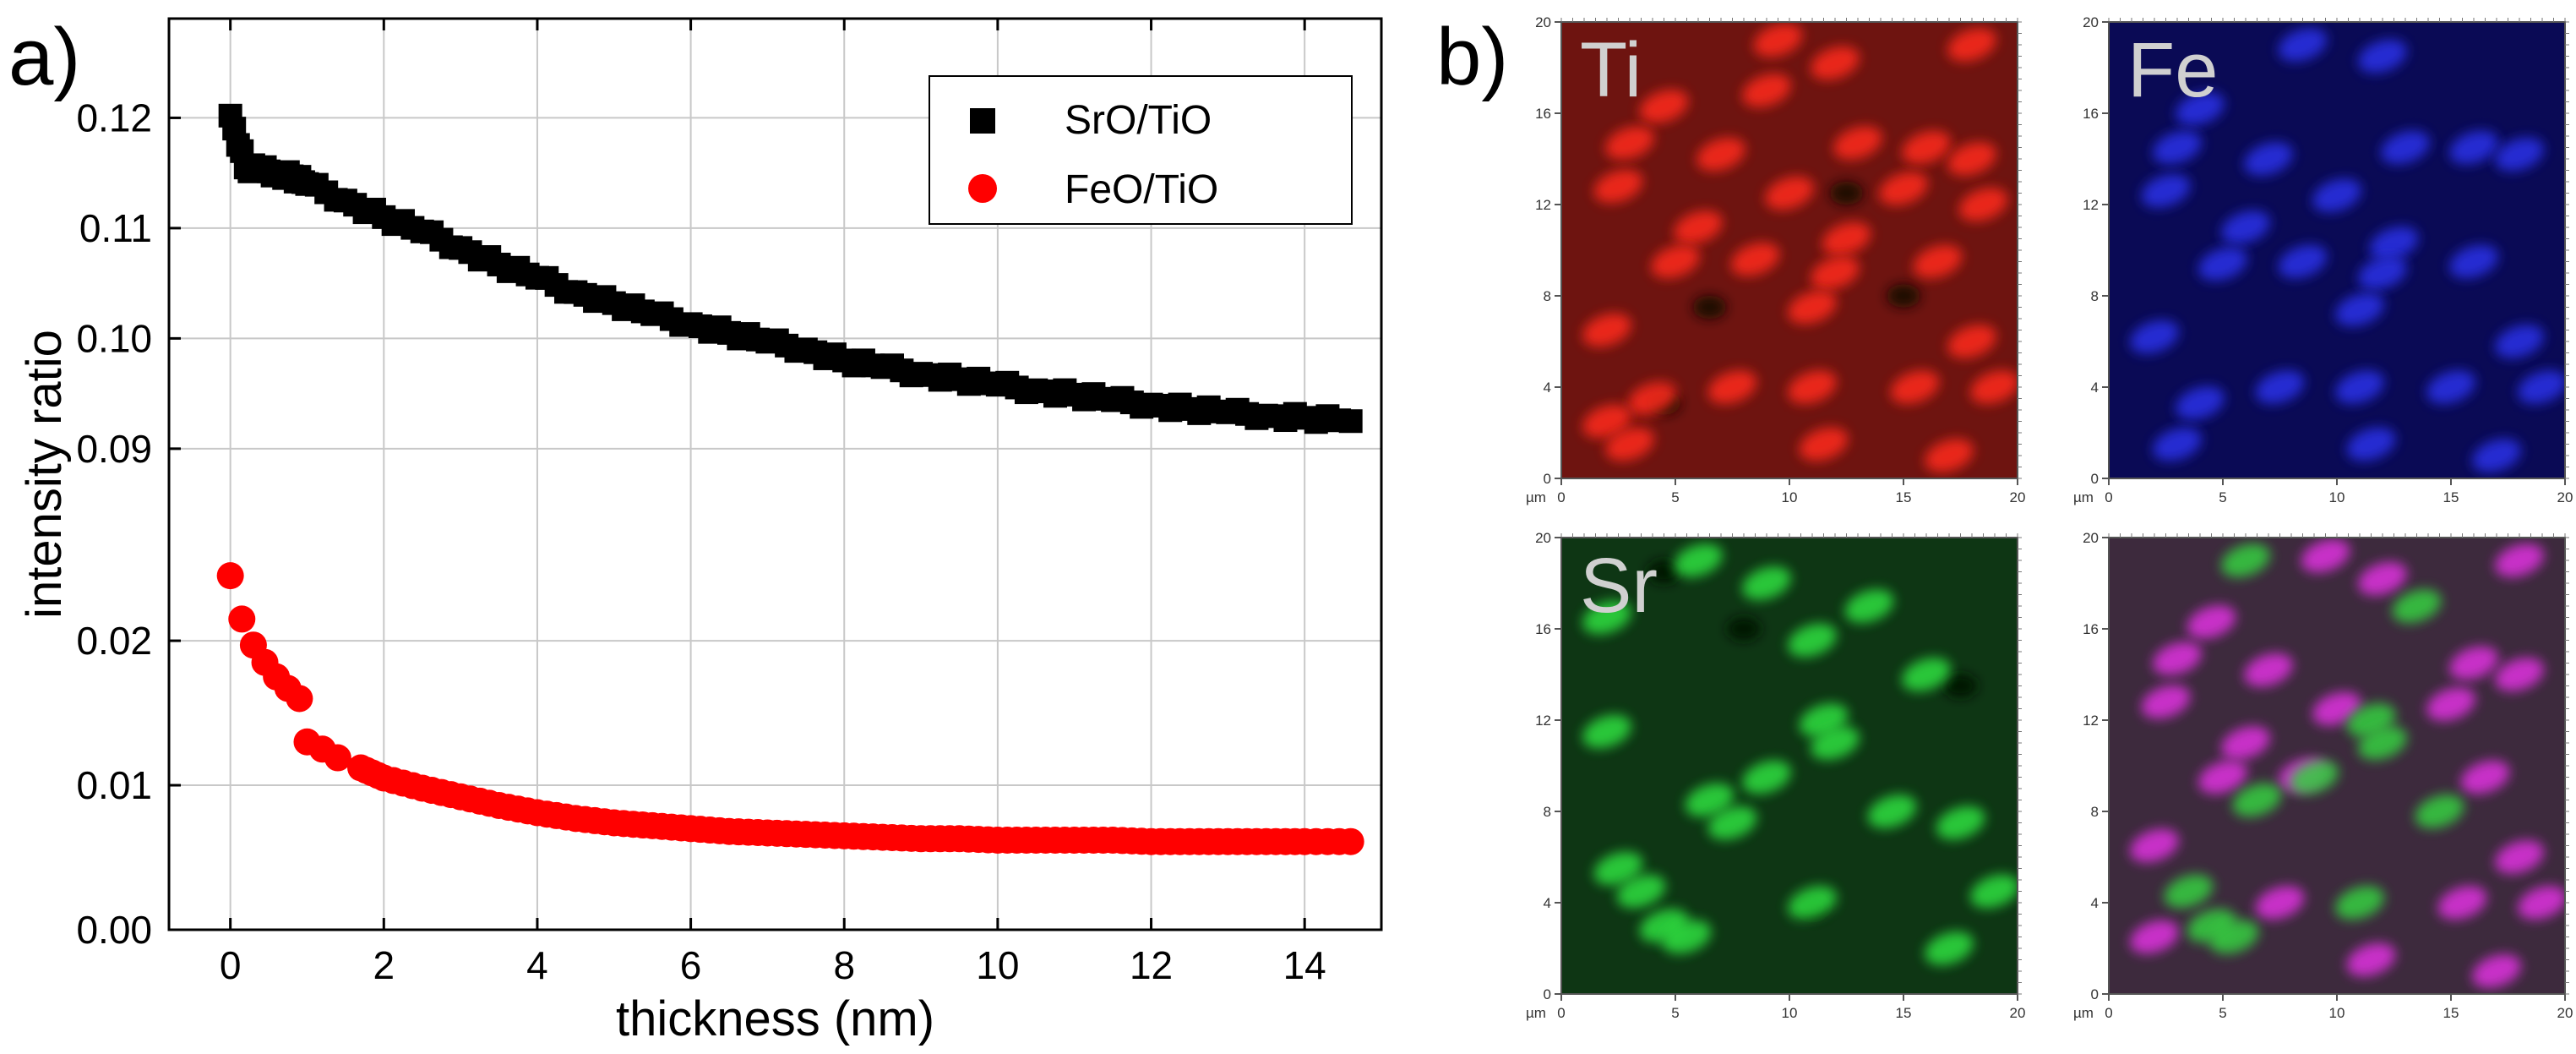  I want to click on x-tick-label: 0, so click(231, 965).